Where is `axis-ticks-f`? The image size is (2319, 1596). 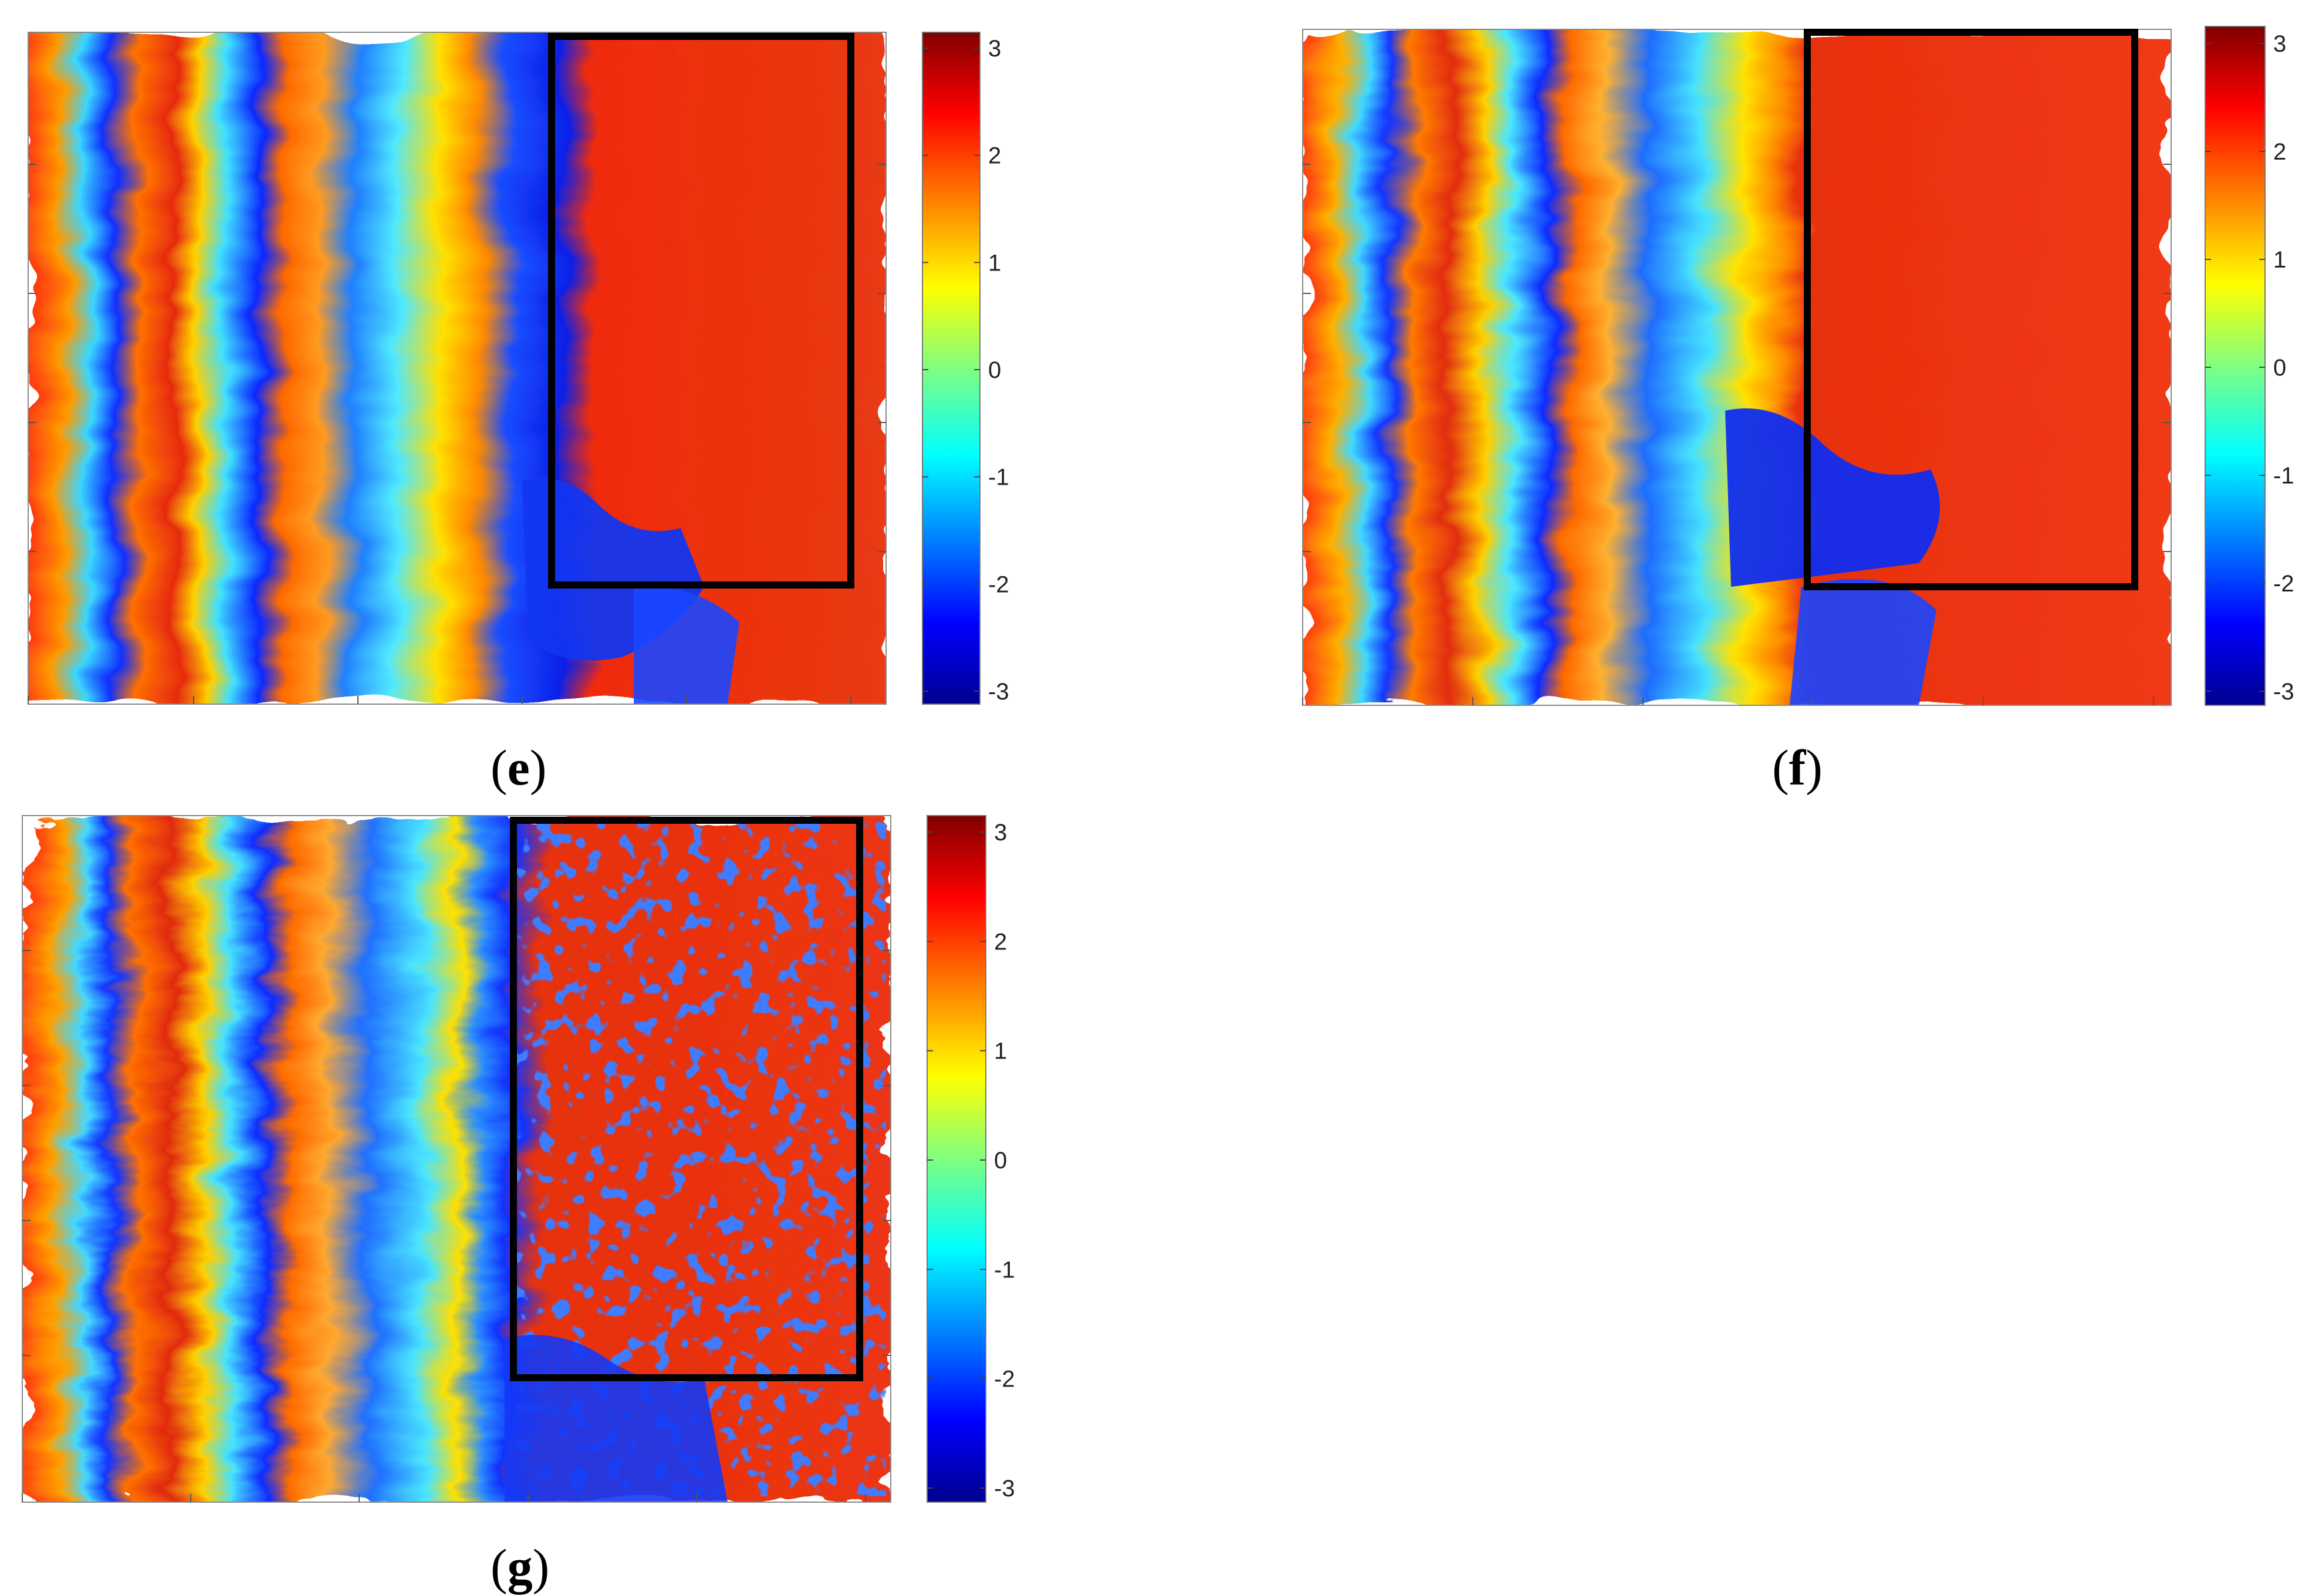 axis-ticks-f is located at coordinates (1736, 434).